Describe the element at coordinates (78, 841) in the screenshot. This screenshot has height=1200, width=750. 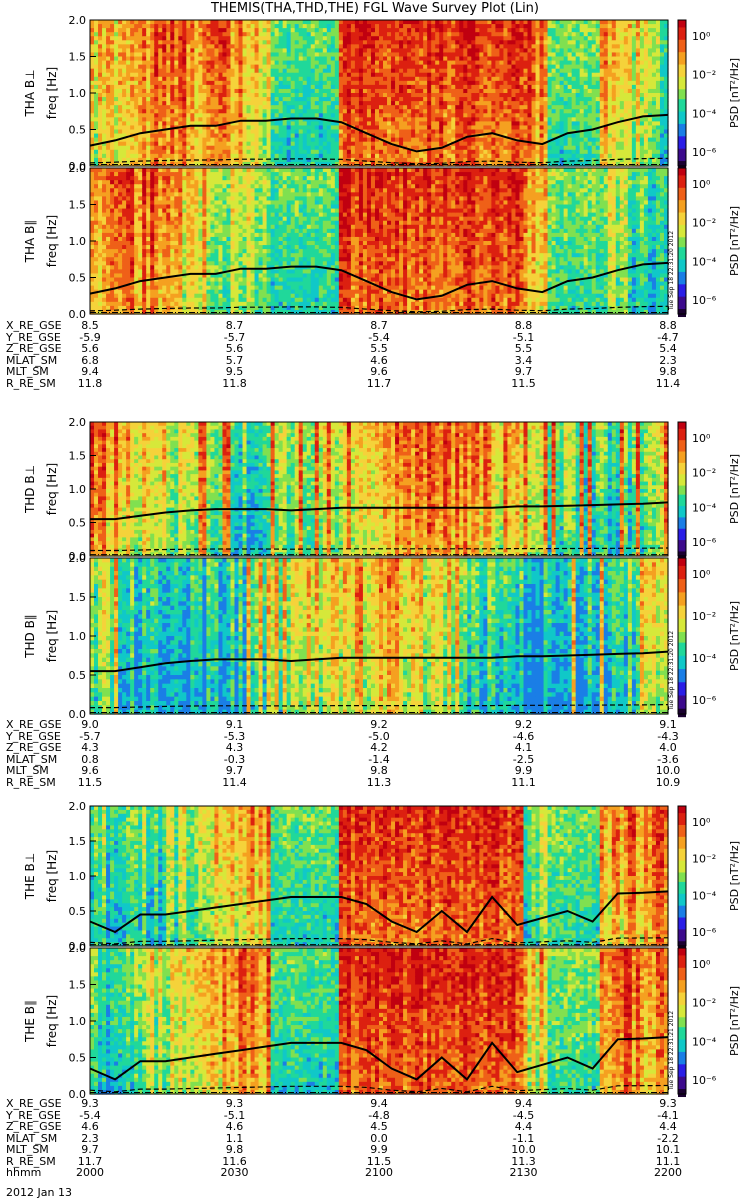
I see `y-tick-label: 1.5` at that location.